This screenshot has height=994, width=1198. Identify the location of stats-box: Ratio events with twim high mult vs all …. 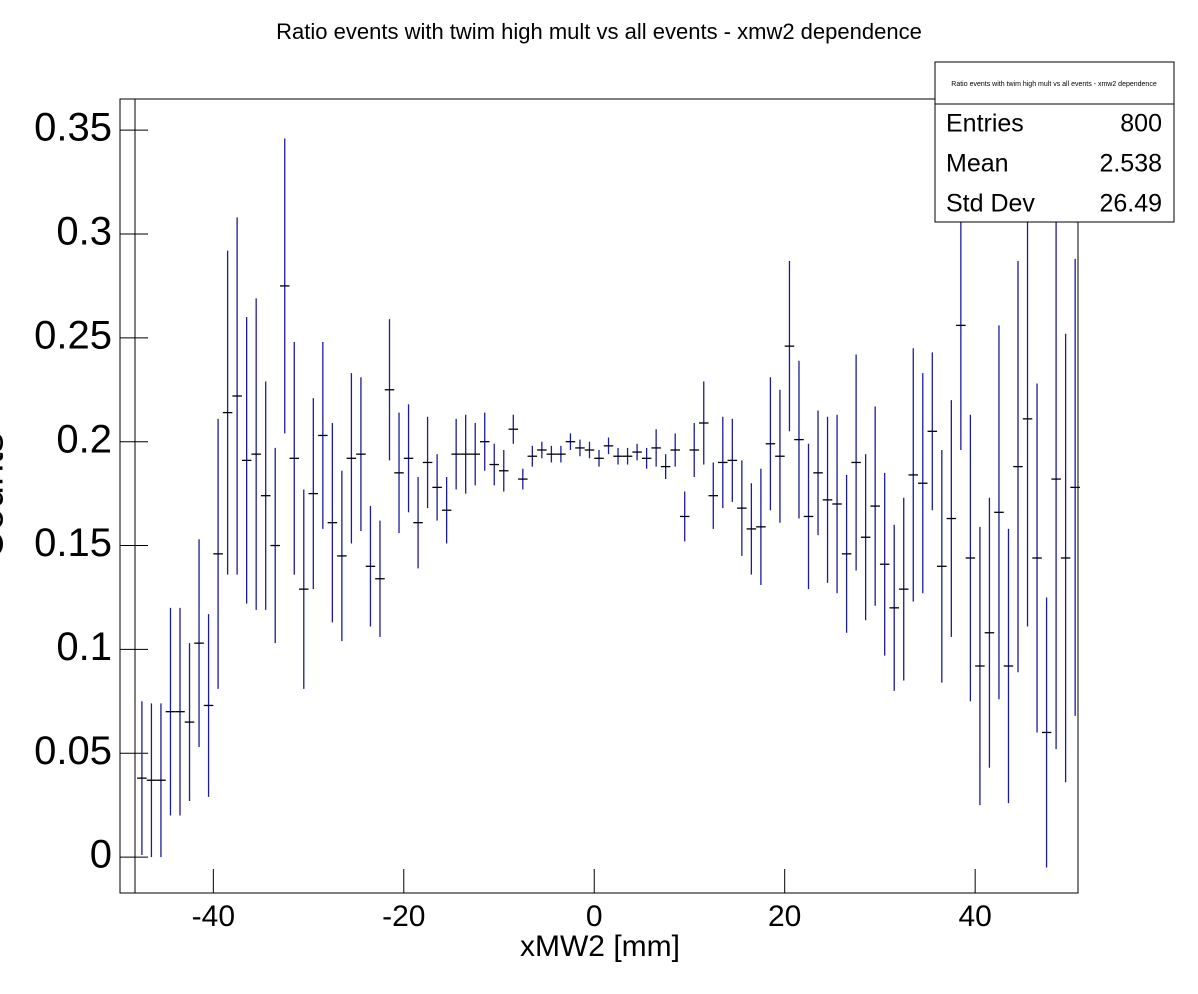
(1054, 142).